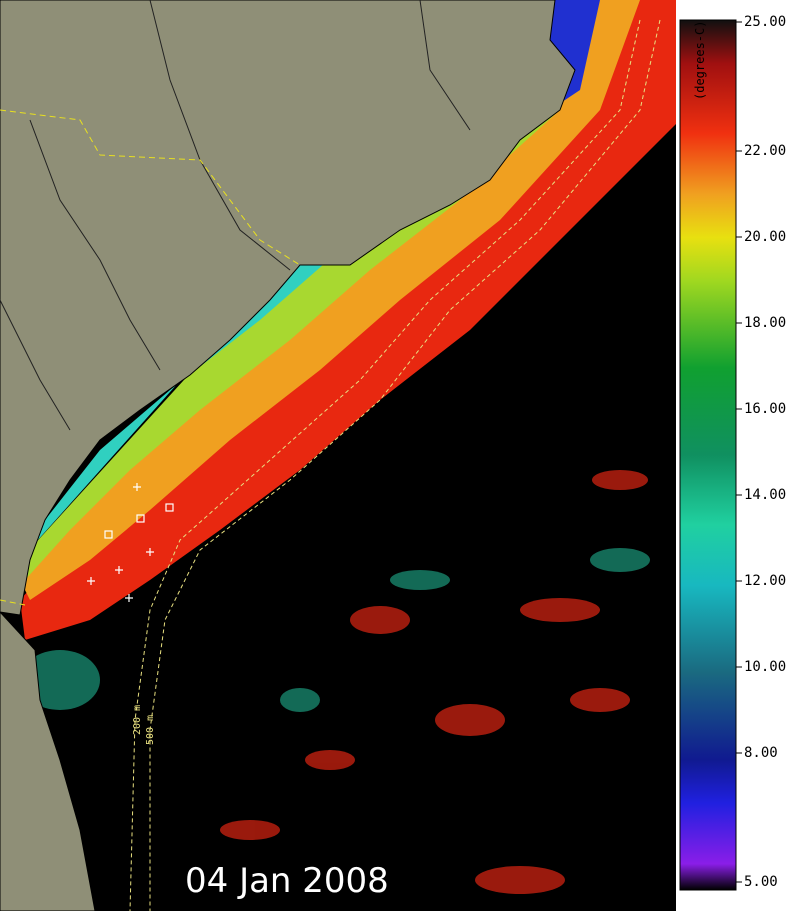 The image size is (810, 911). I want to click on colorbar-tick-label: 22.00, so click(765, 151).